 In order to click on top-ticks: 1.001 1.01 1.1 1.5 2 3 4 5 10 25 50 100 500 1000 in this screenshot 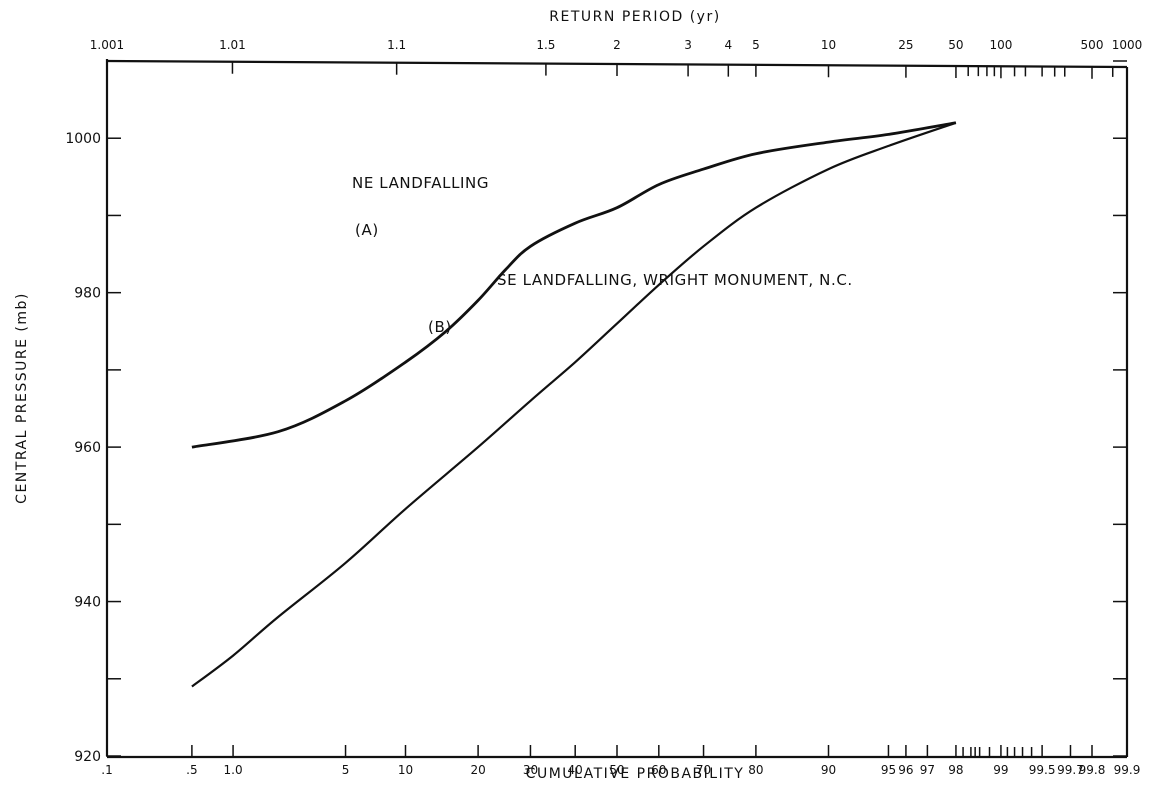, I will do `click(616, 58)`.